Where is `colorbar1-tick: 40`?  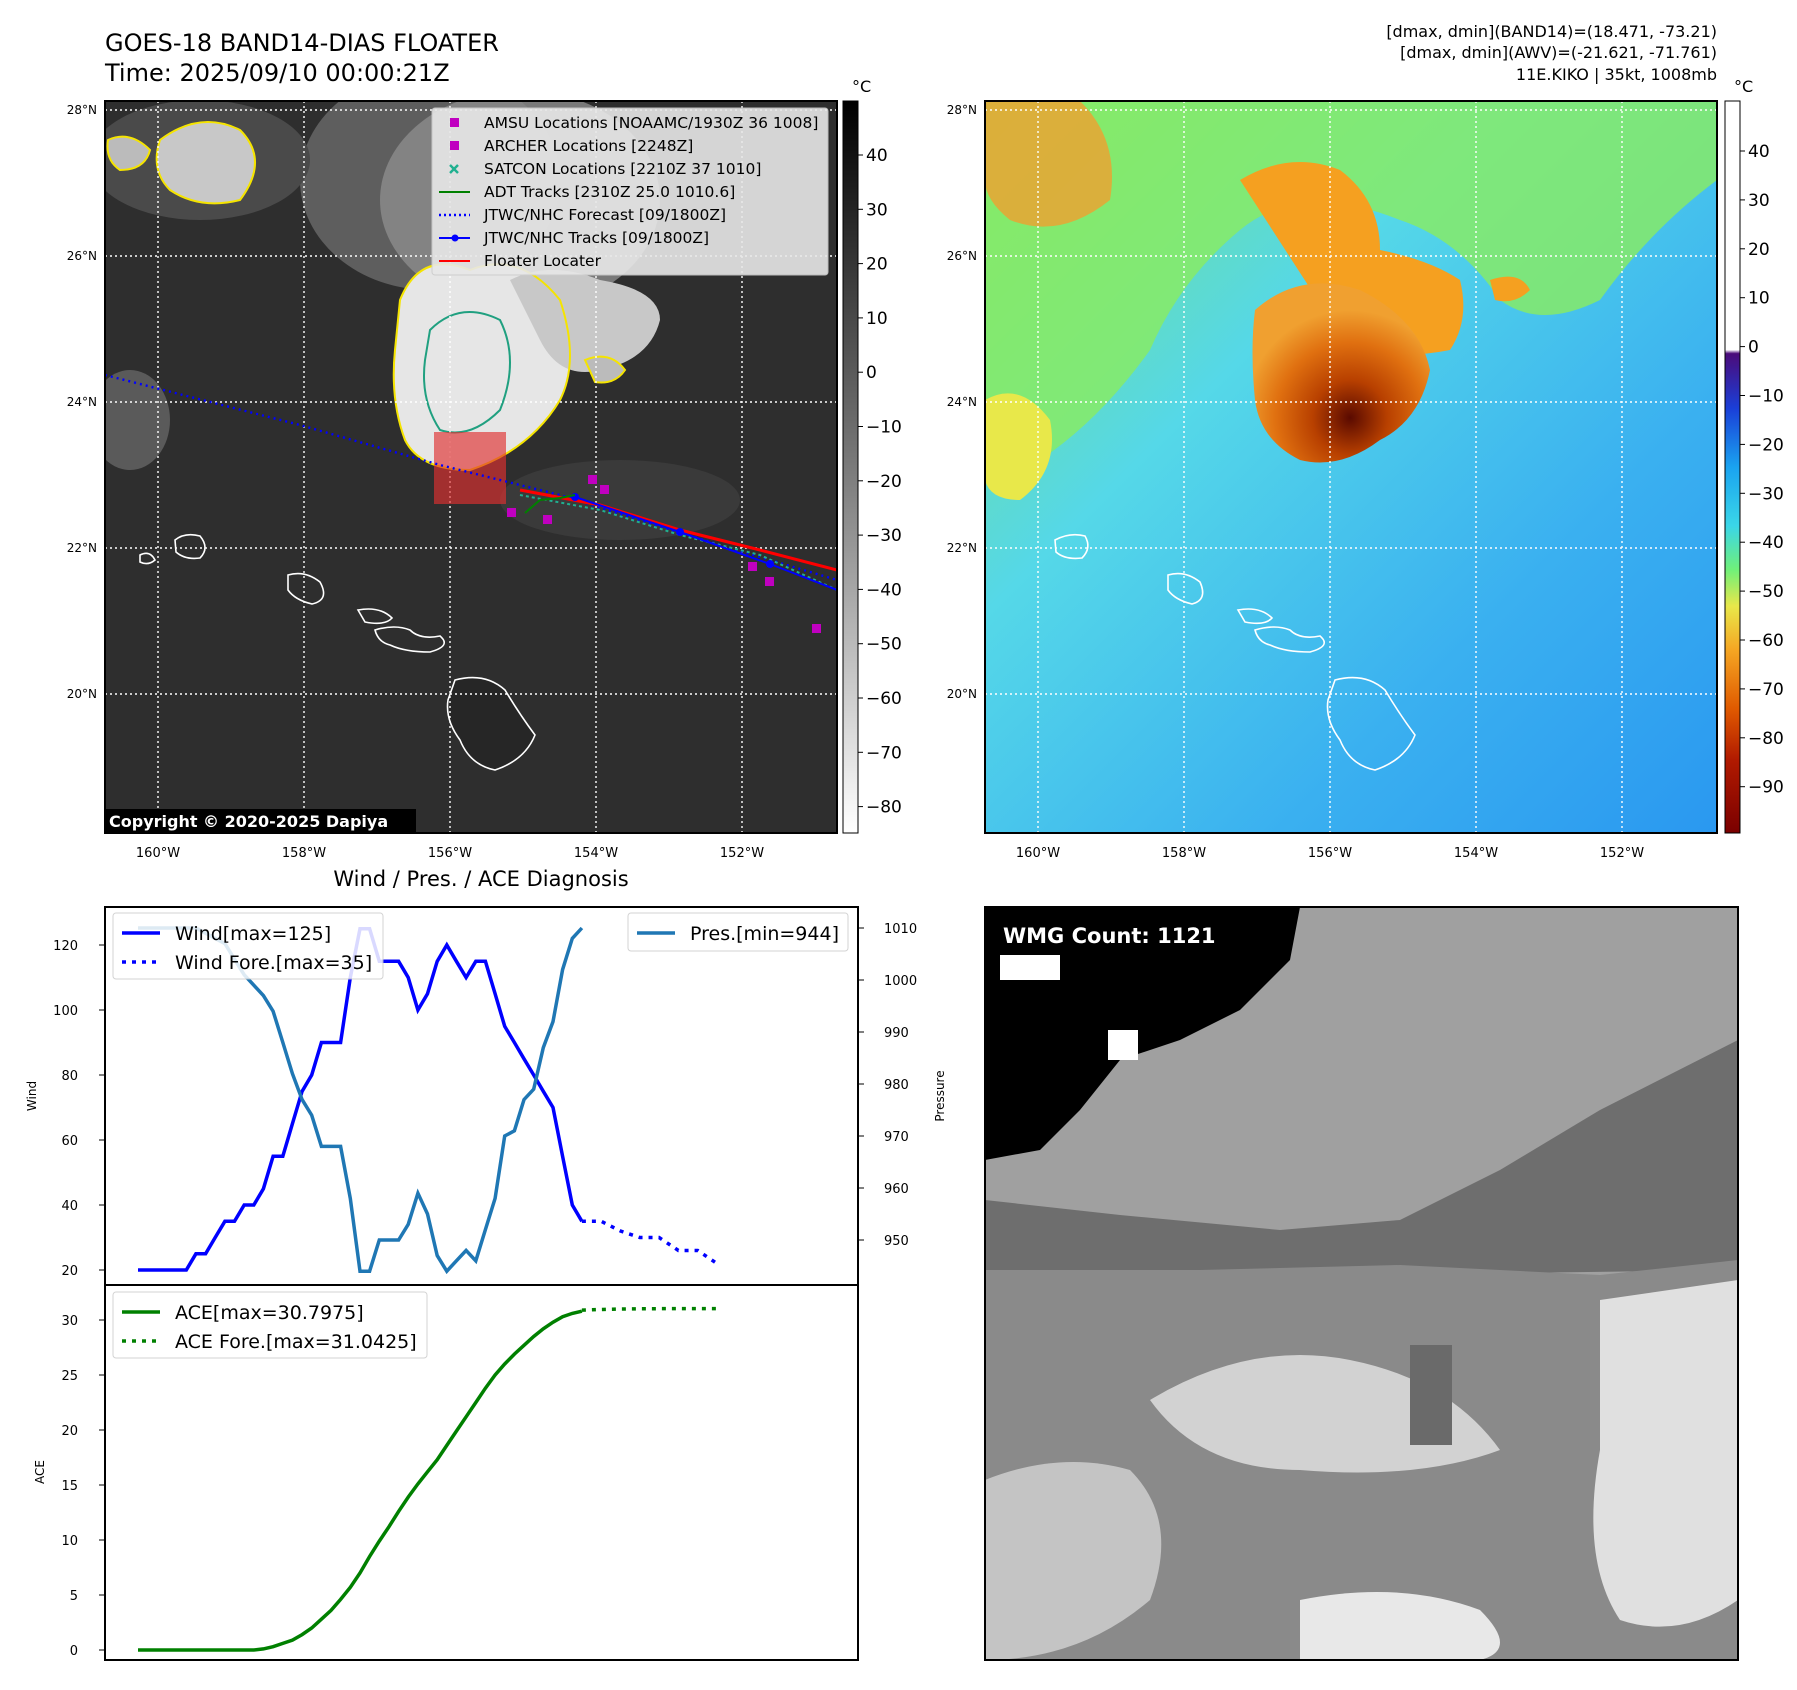 colorbar1-tick: 40 is located at coordinates (877, 156).